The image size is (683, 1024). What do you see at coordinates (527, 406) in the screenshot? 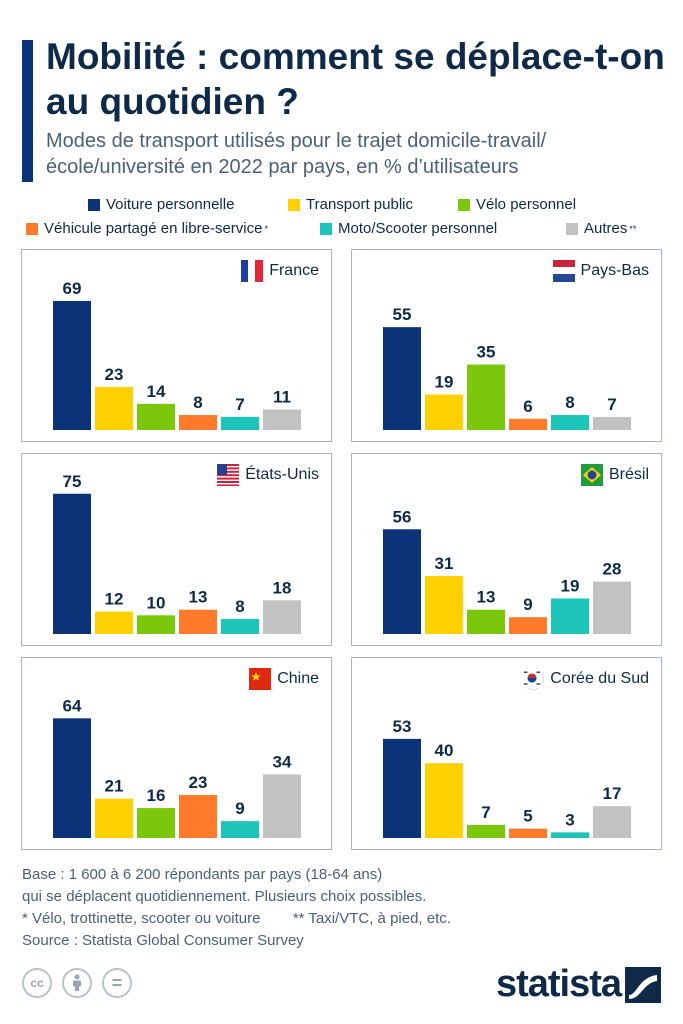
I see `data-label: 6` at bounding box center [527, 406].